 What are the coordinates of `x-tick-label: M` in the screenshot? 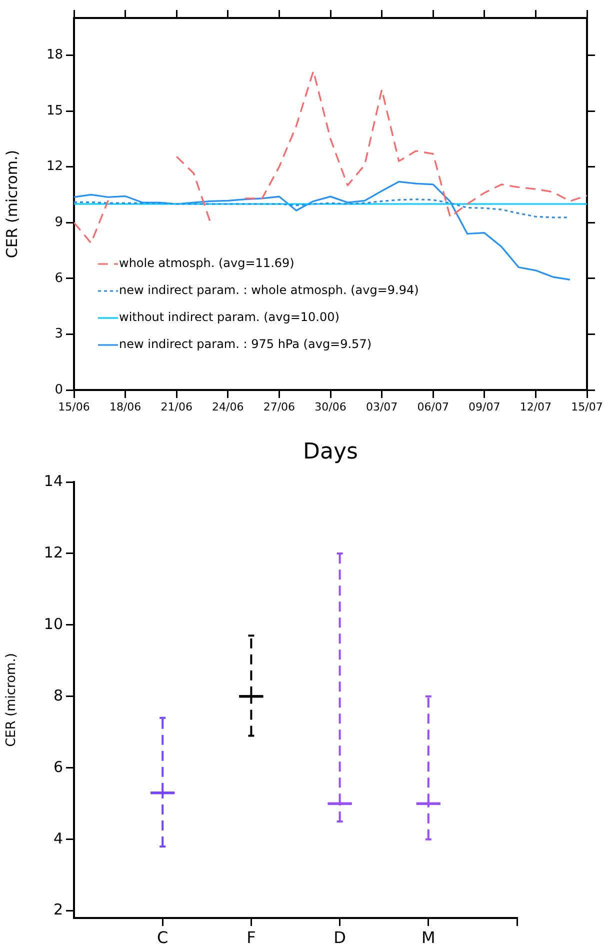 It's located at (428, 937).